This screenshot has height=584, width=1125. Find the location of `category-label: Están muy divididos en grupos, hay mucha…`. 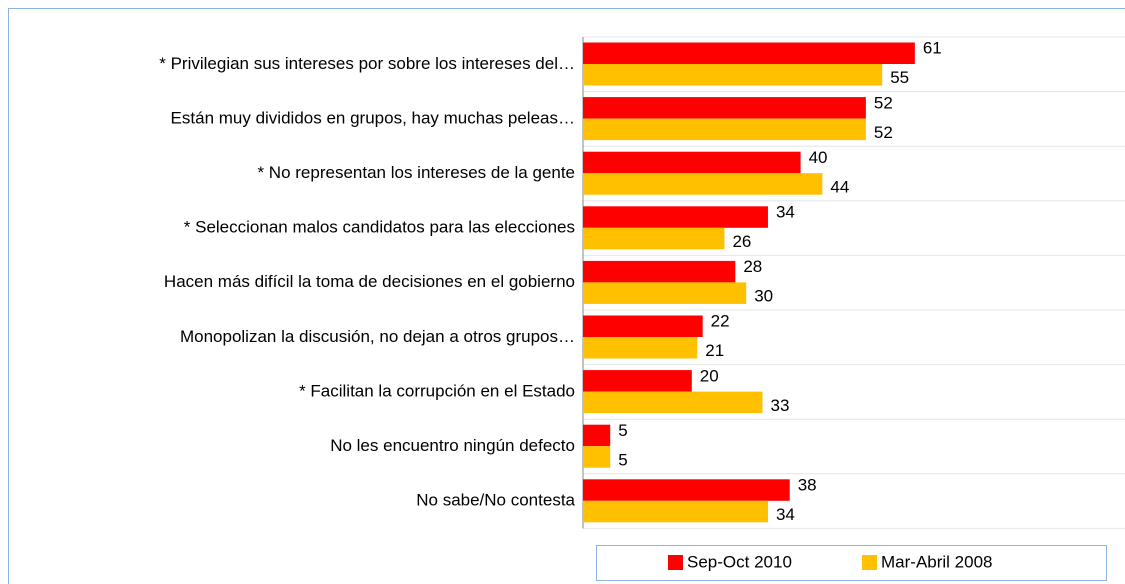

category-label: Están muy divididos en grupos, hay mucha… is located at coordinates (373, 117).